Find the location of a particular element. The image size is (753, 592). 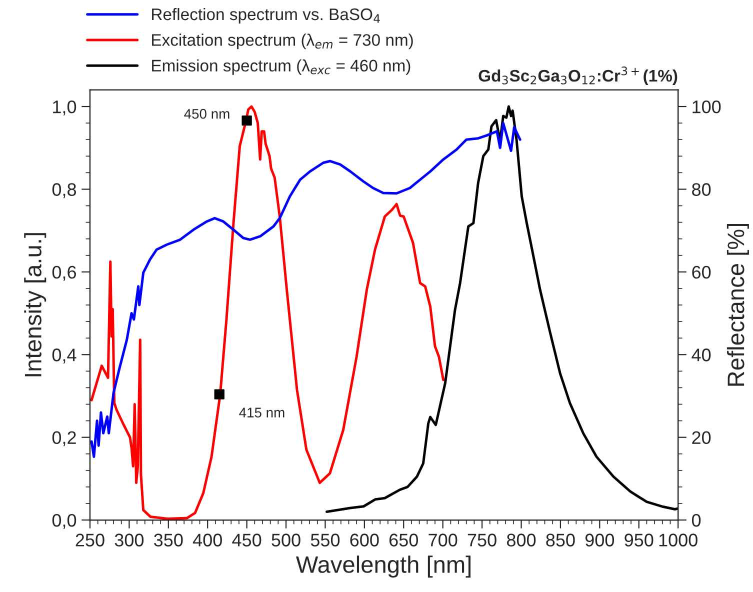

y2-tick-label: 100 is located at coordinates (706, 107).